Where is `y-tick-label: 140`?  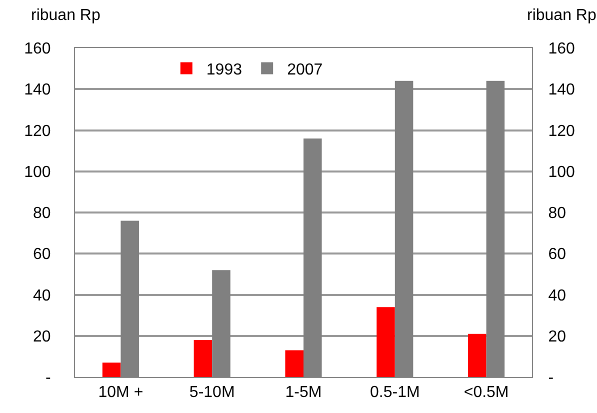 y-tick-label: 140 is located at coordinates (37, 90).